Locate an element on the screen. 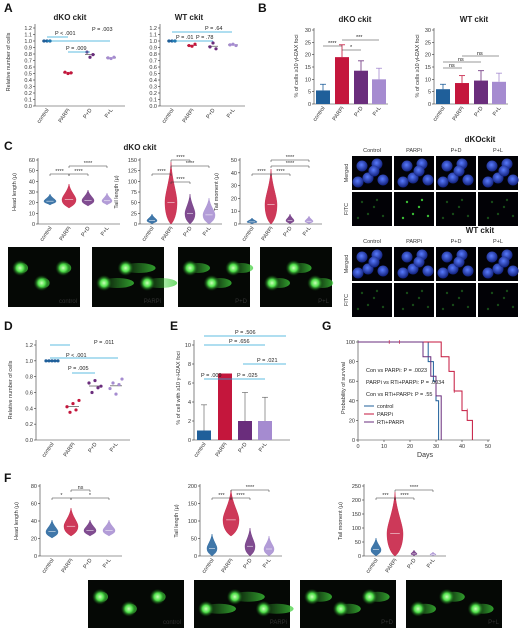 This screenshot has height=636, width=520. comet-image is located at coordinates (136, 604).